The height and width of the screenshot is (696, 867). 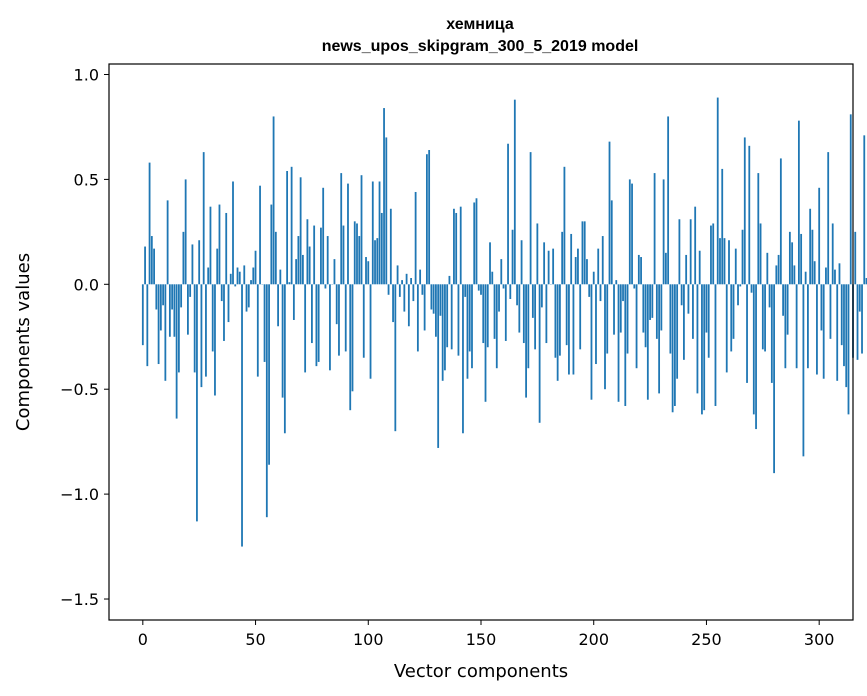 What do you see at coordinates (23, 342) in the screenshot?
I see `y-axis-label: Components values` at bounding box center [23, 342].